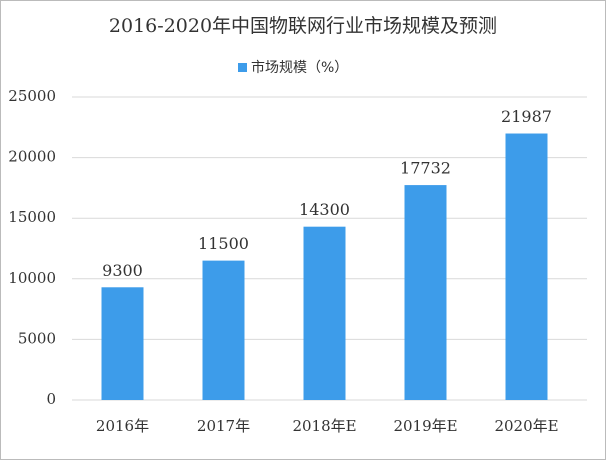 The width and height of the screenshot is (606, 460). I want to click on x-tick-label: 2018年E, so click(324, 426).